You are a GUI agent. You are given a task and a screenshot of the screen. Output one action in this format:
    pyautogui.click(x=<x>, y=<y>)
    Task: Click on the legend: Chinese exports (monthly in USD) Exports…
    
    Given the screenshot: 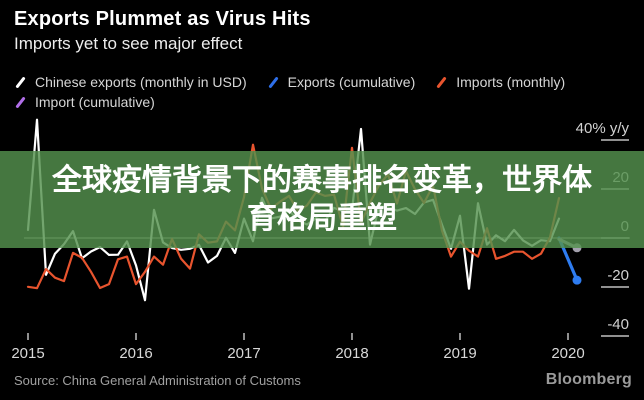 What is the action you would take?
    pyautogui.click(x=322, y=92)
    